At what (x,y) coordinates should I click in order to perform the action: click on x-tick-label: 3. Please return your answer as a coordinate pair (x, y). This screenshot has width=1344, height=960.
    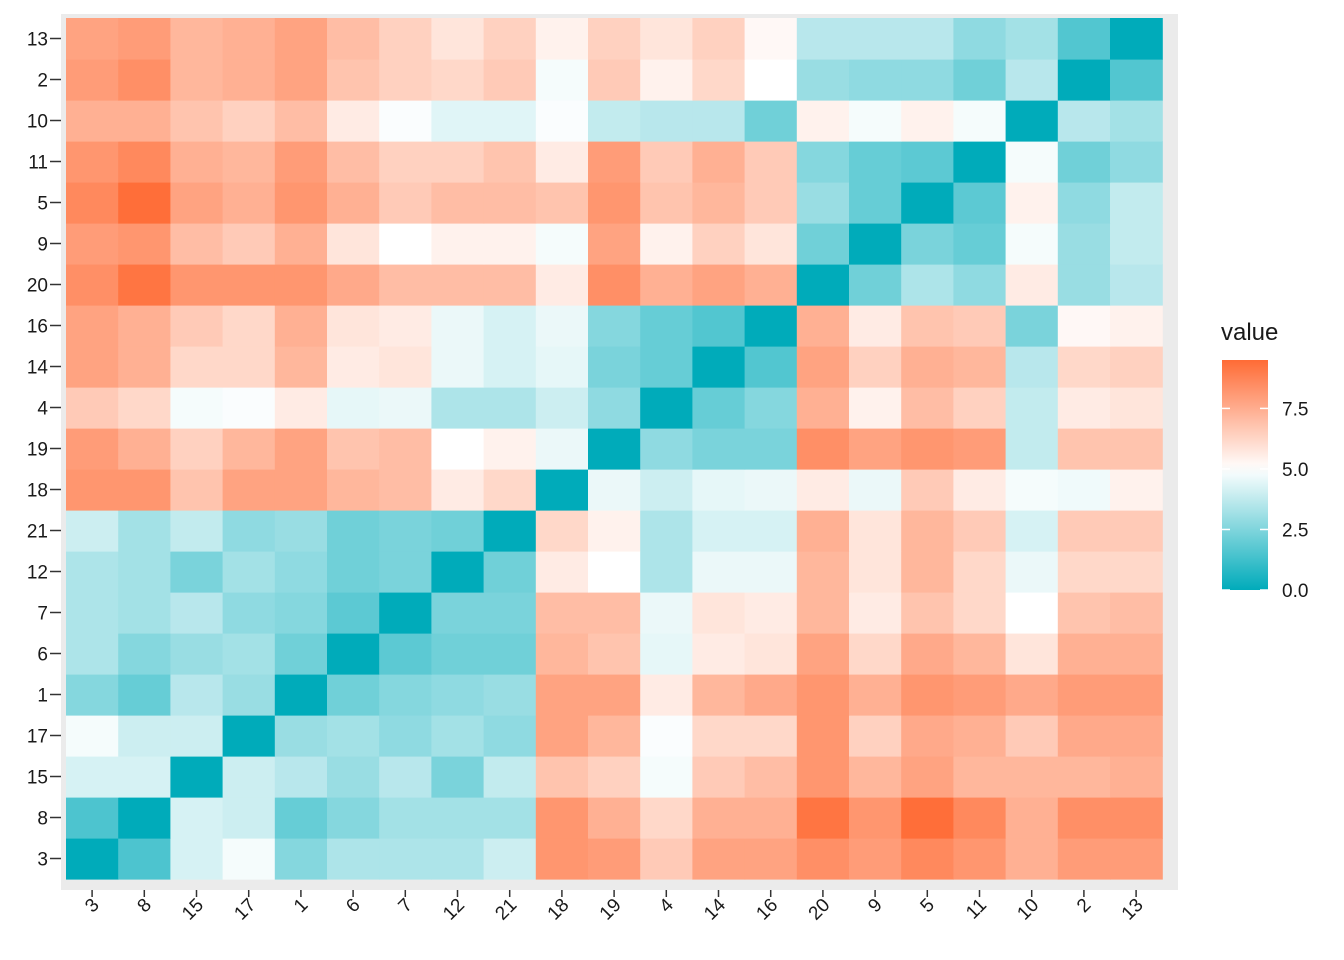
    Looking at the image, I should click on (92, 906).